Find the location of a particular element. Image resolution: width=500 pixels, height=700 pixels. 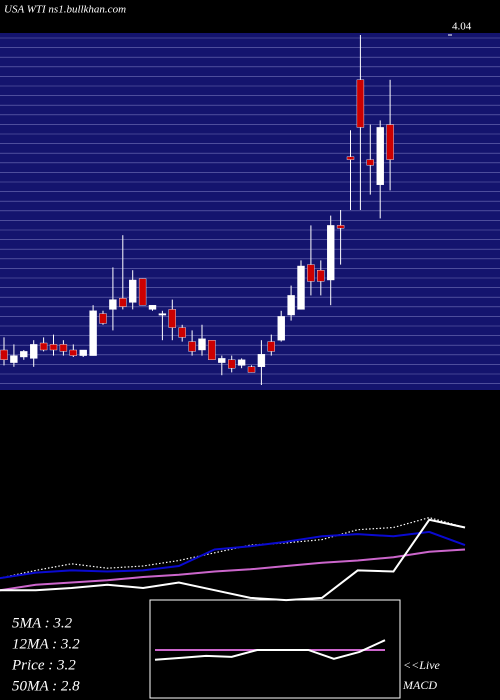

macd-label: MACD is located at coordinates (419, 685).